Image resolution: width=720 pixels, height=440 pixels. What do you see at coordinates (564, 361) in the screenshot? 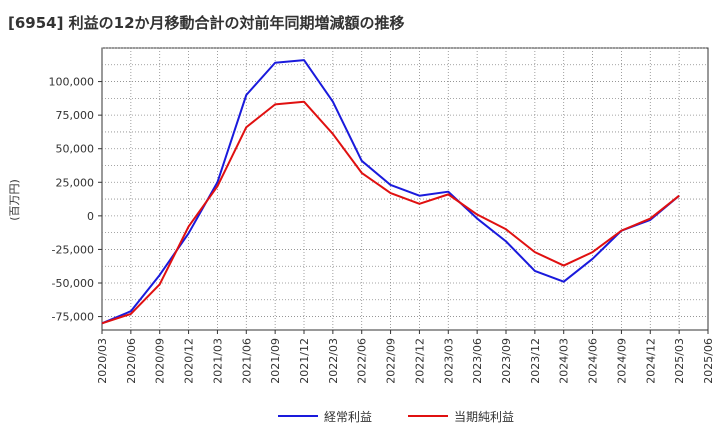
I see `x-tick-label: 2024/03` at bounding box center [564, 361].